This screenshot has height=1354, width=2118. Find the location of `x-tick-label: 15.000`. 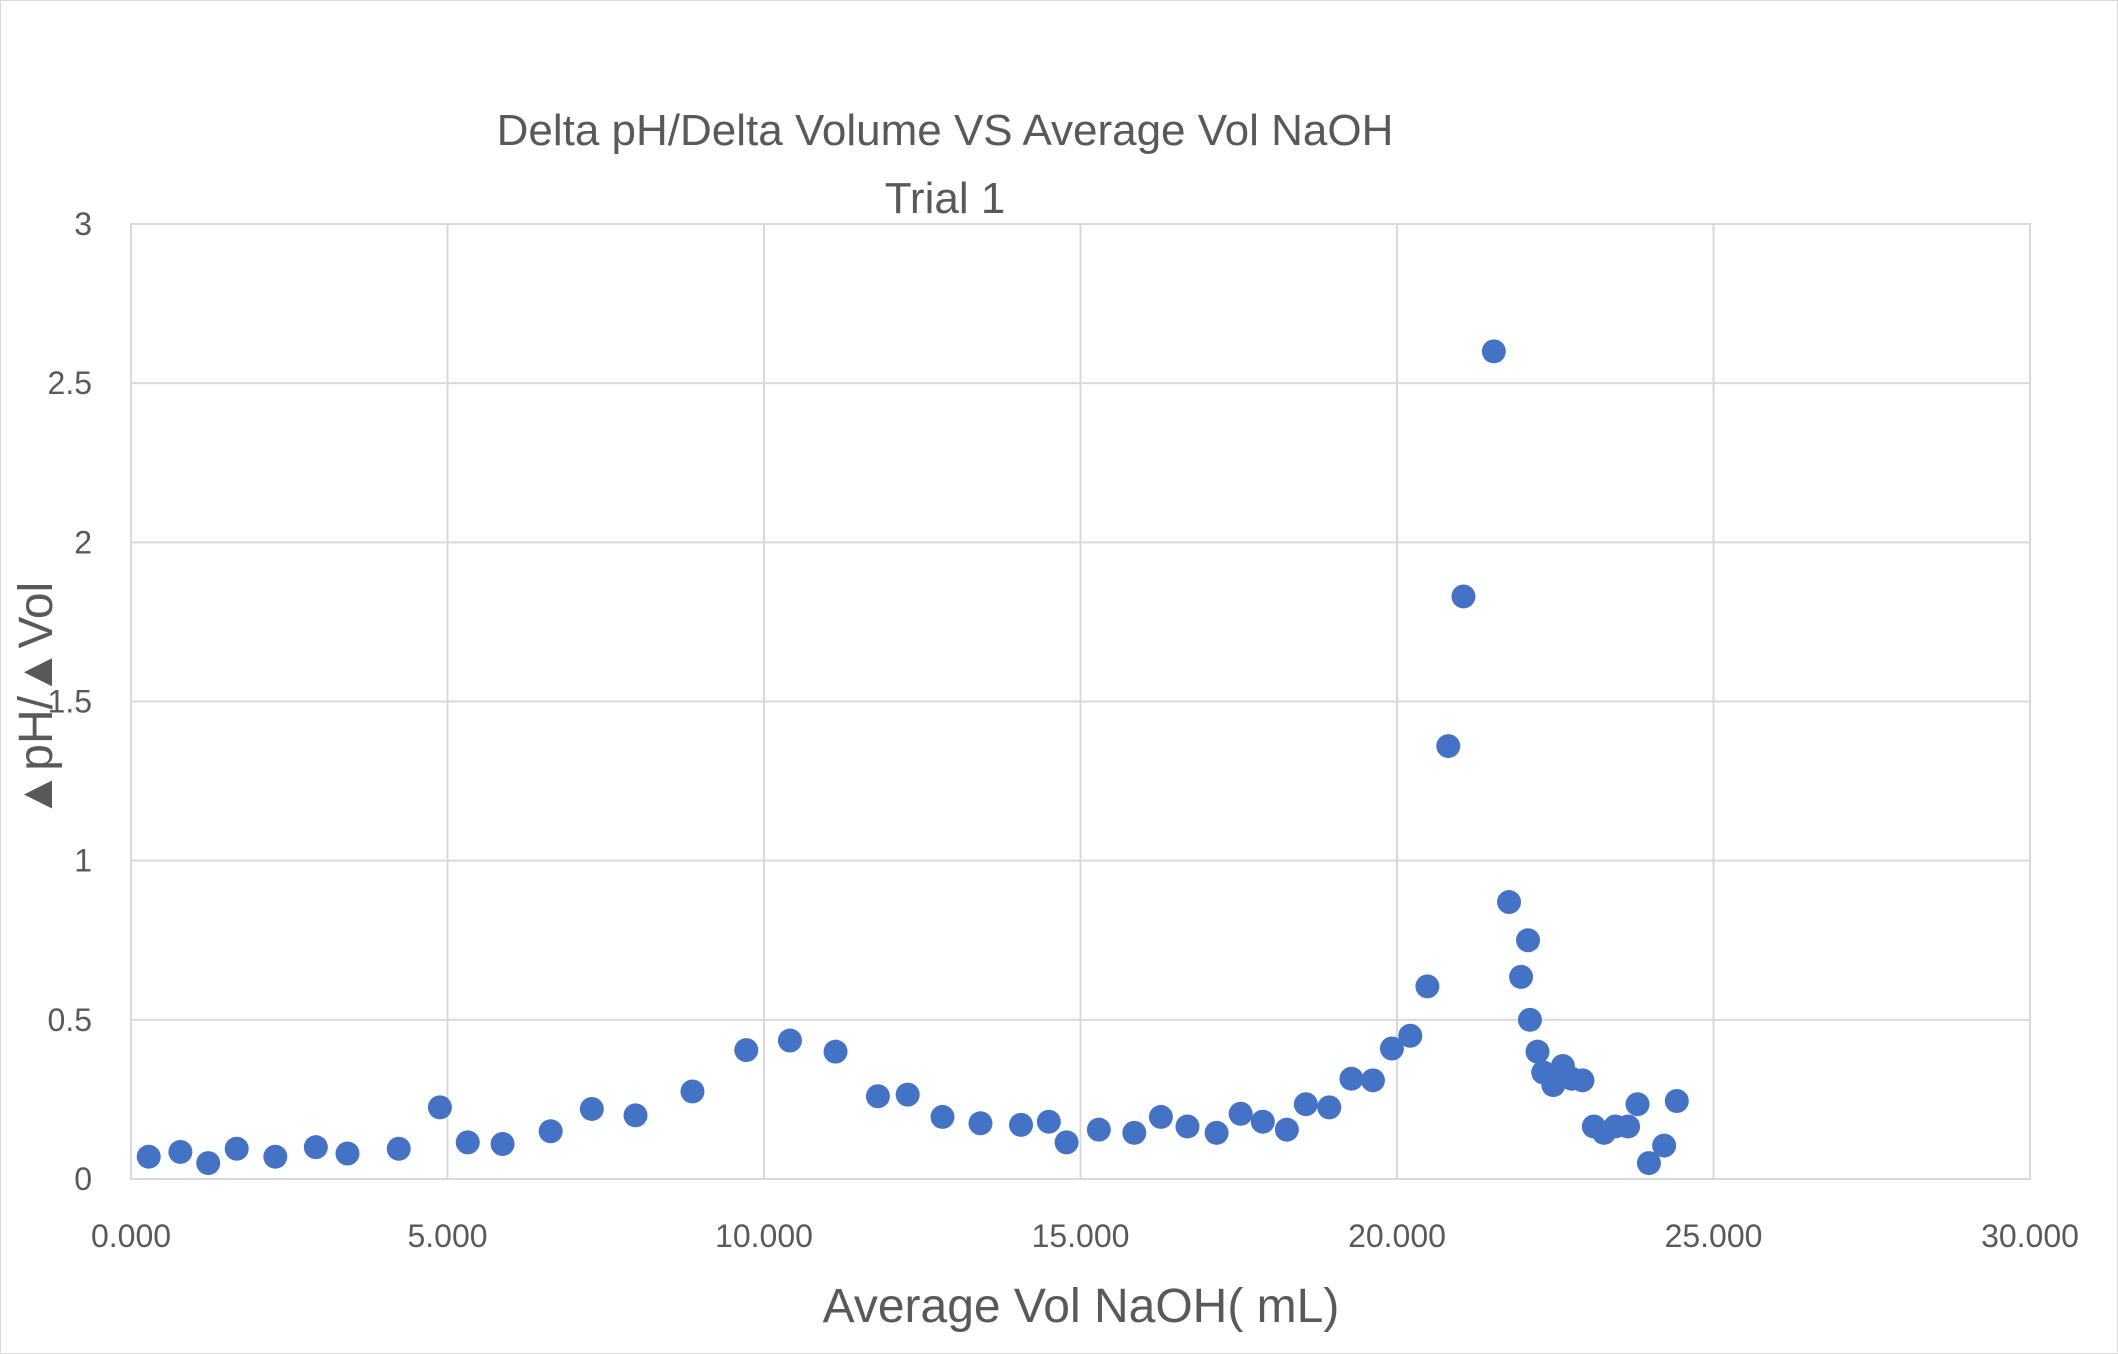

x-tick-label: 15.000 is located at coordinates (1081, 1236).